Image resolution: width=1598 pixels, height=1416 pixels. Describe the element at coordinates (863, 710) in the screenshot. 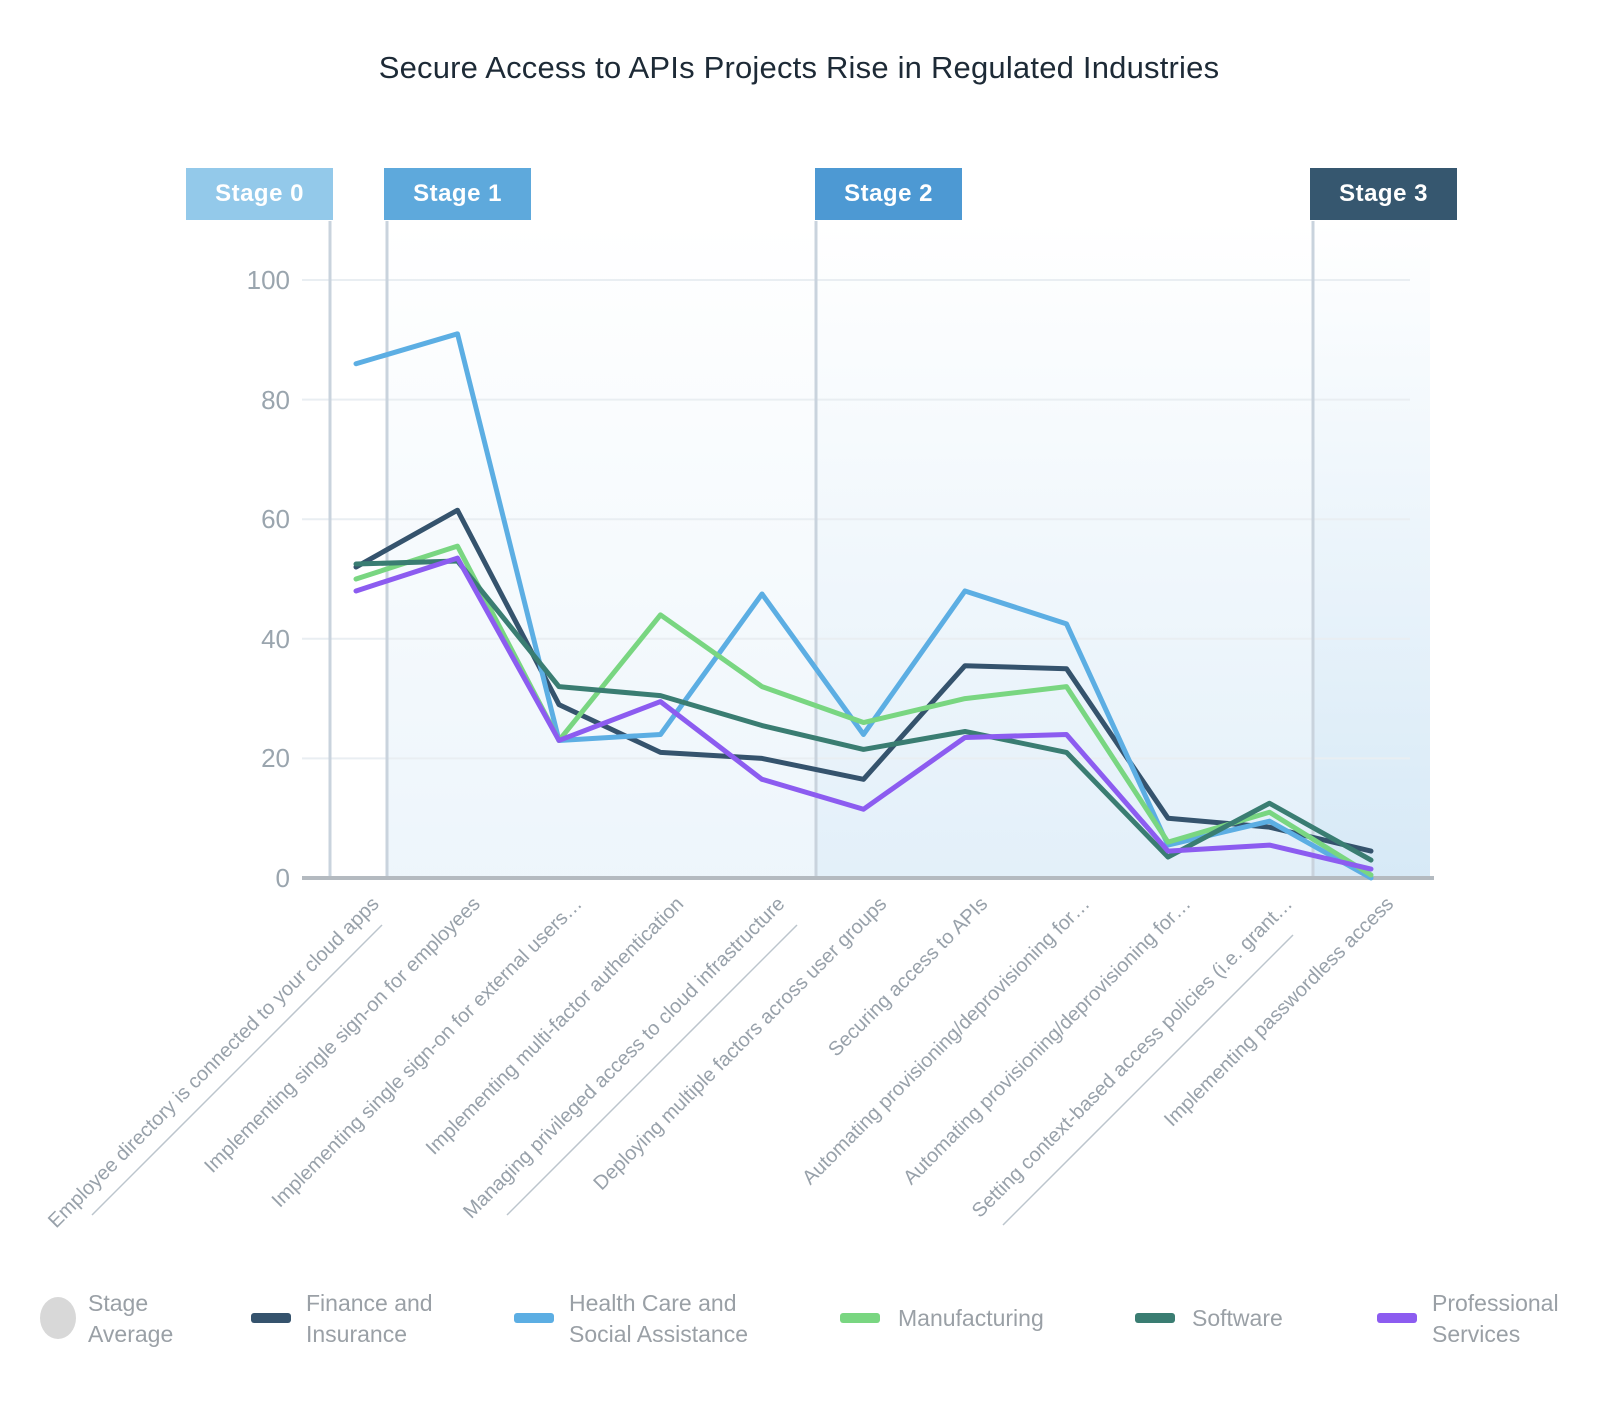

I see `series-line-software` at that location.